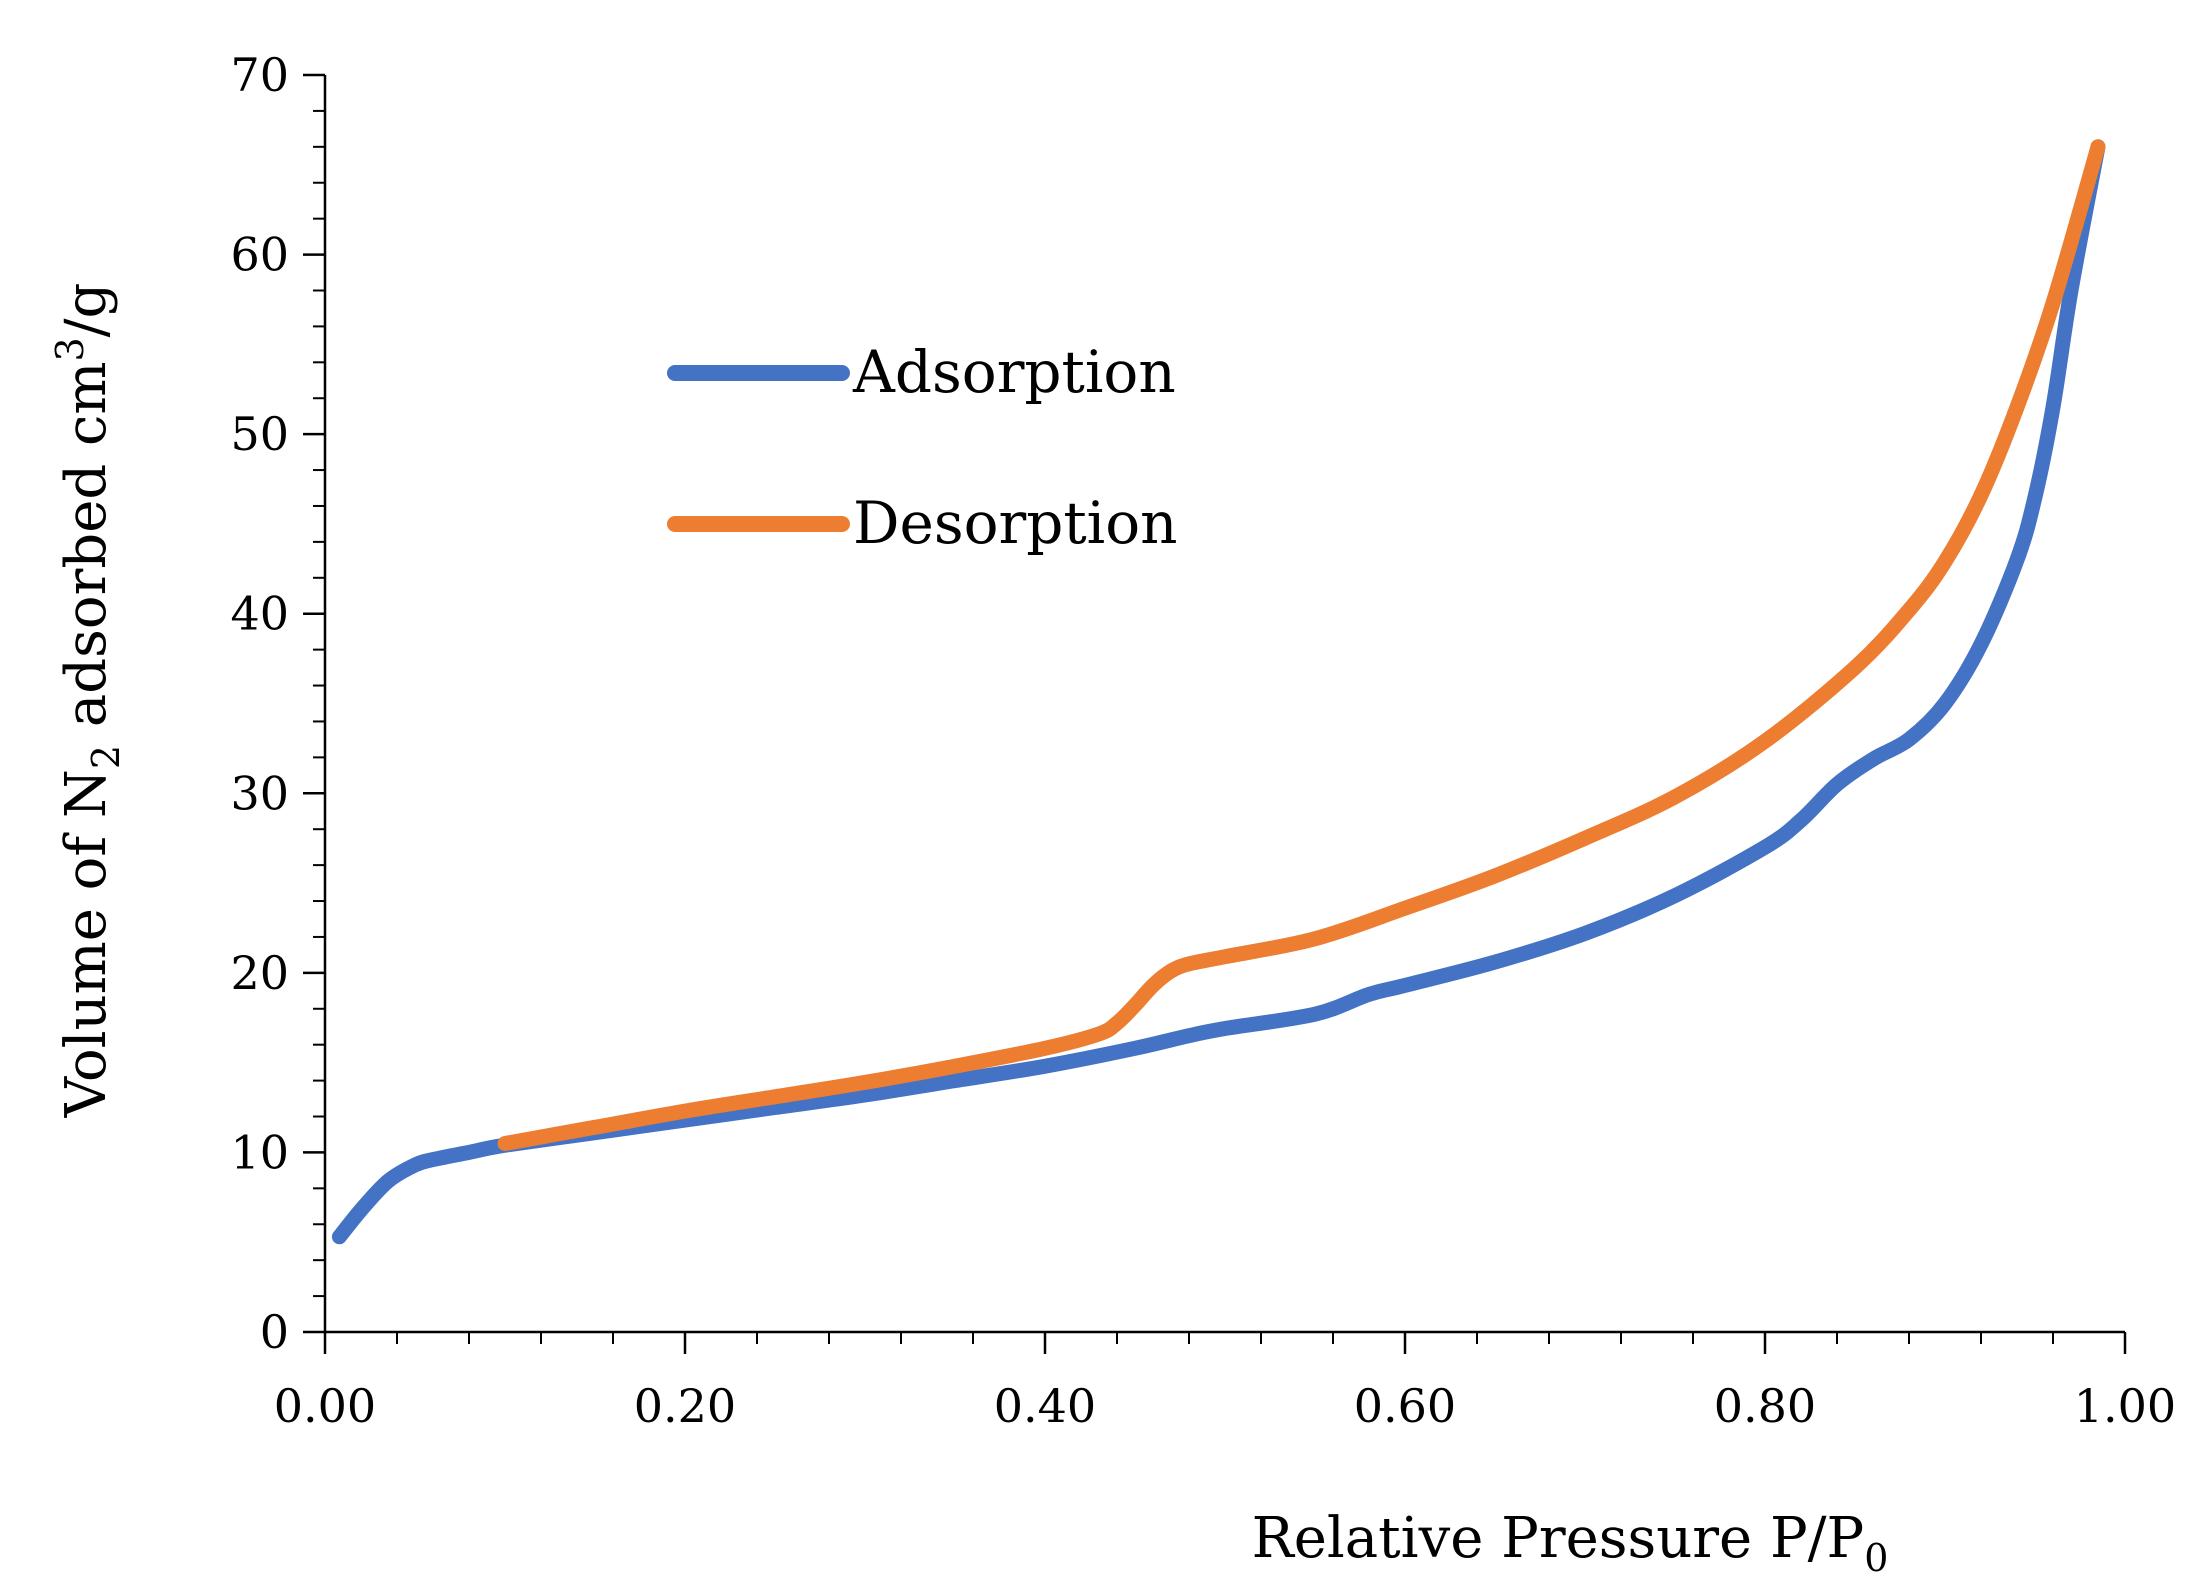 This screenshot has width=2211, height=1586. Describe the element at coordinates (259, 434) in the screenshot. I see `y-tick-label: 50` at that location.